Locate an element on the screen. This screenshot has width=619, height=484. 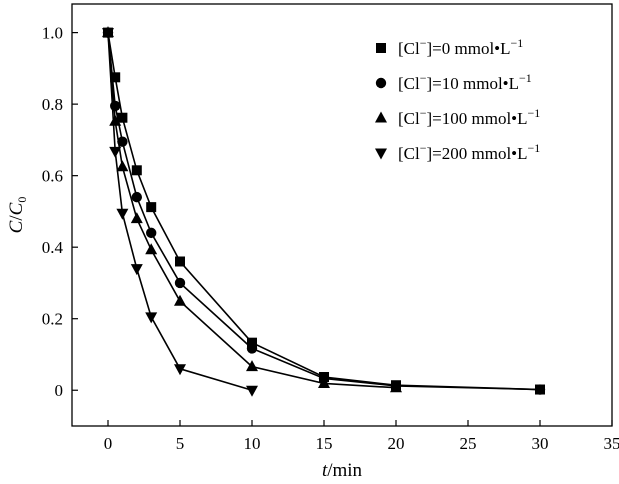
x-axis-label: t/min is located at coordinates (342, 470).